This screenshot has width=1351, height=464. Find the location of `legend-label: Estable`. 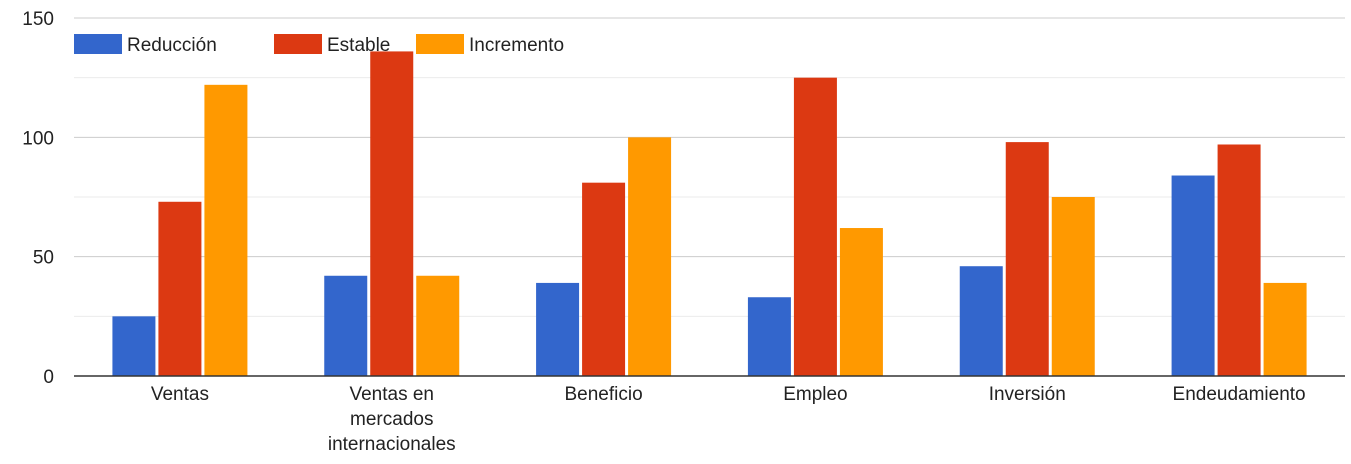

legend-label: Estable is located at coordinates (358, 45).